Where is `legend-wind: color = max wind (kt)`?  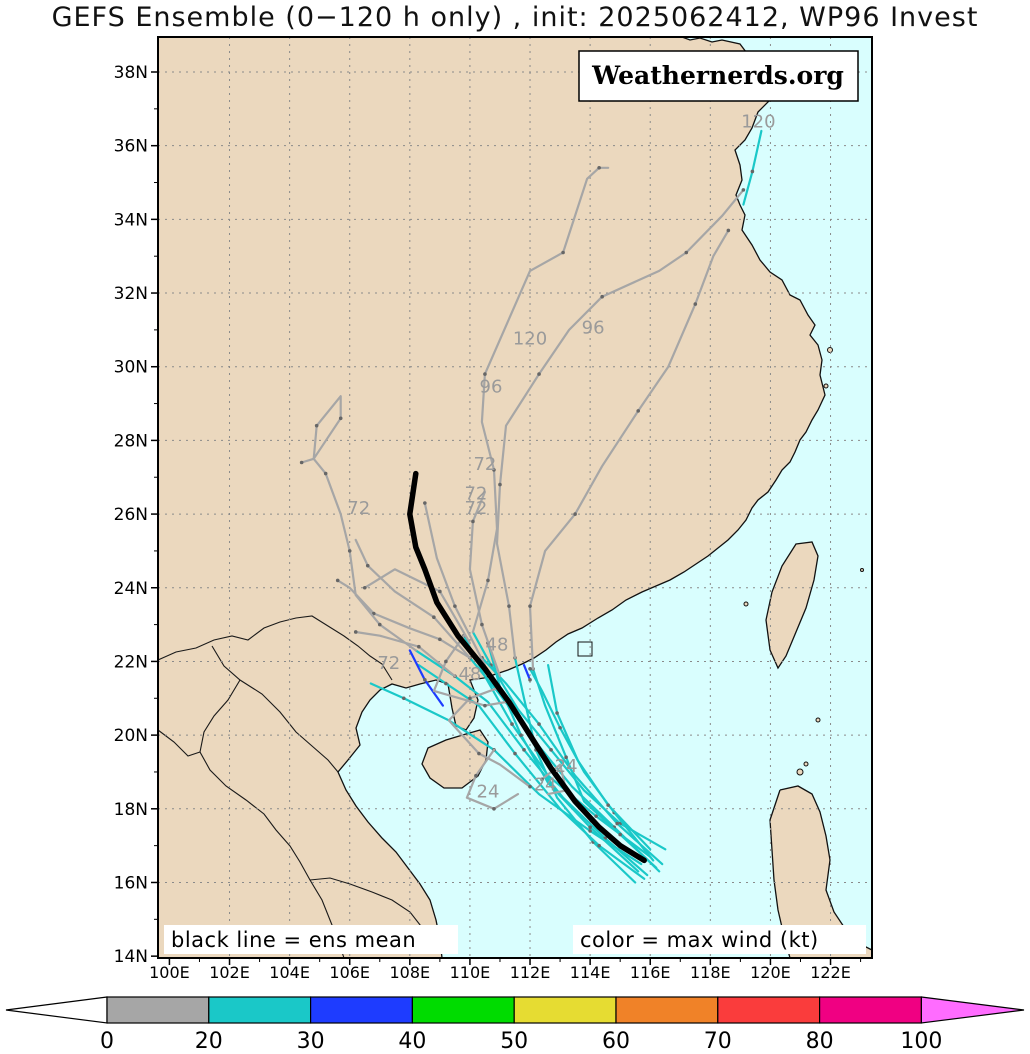
legend-wind: color = max wind (kt) is located at coordinates (719, 939).